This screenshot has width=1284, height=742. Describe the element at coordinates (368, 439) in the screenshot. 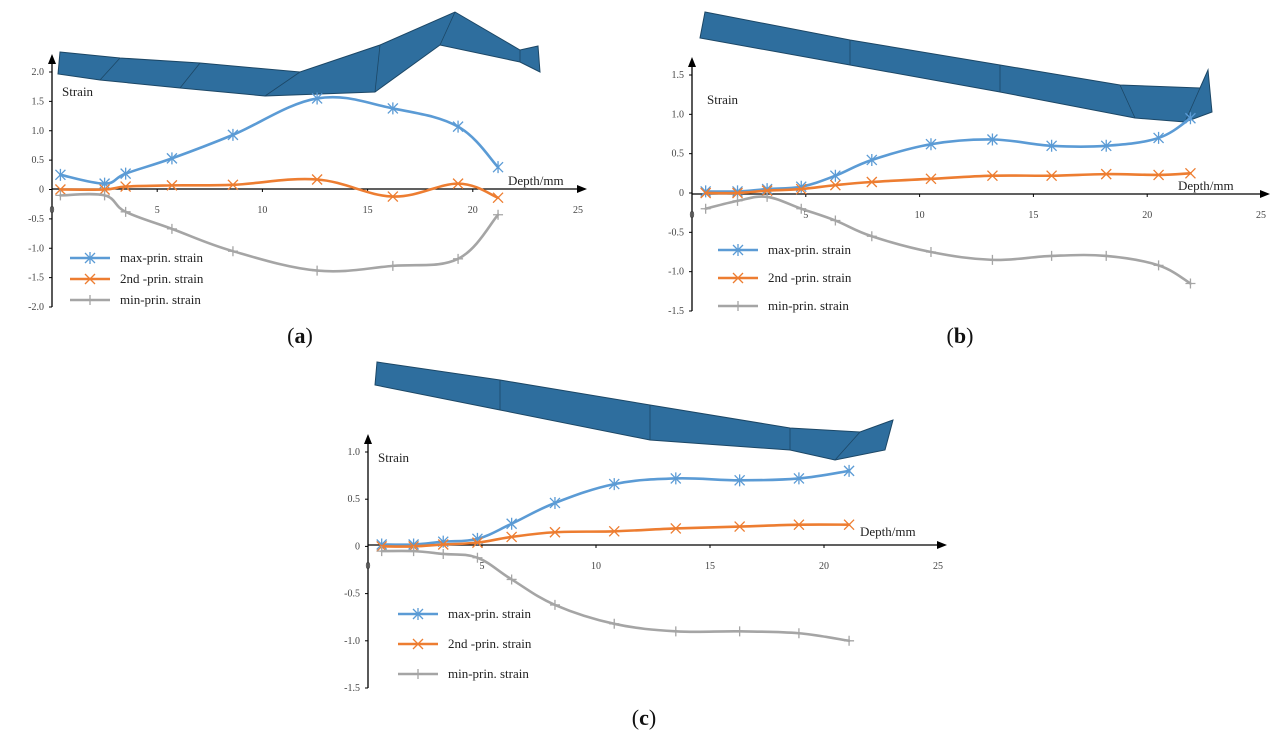

I see `y-axis-arrow` at that location.